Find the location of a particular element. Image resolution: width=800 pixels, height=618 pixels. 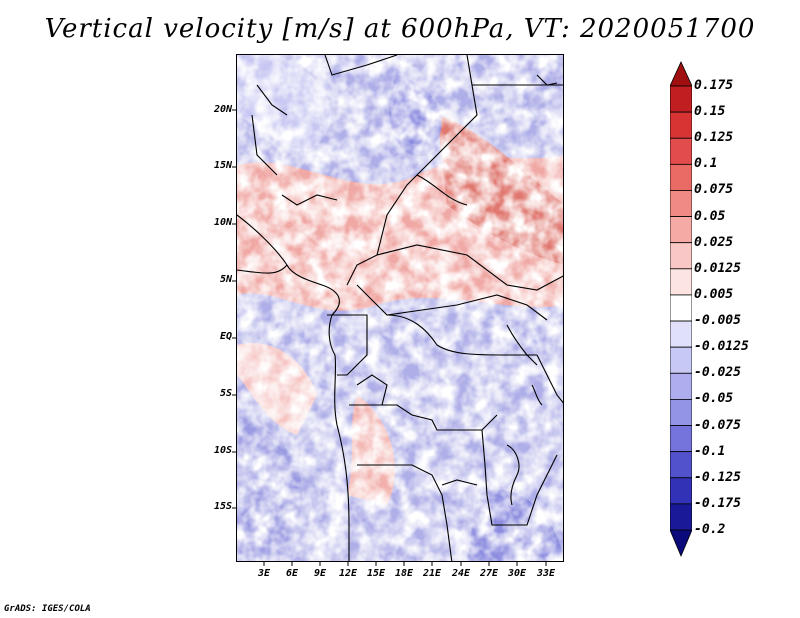

lat-label: 5S is located at coordinates (225, 393).